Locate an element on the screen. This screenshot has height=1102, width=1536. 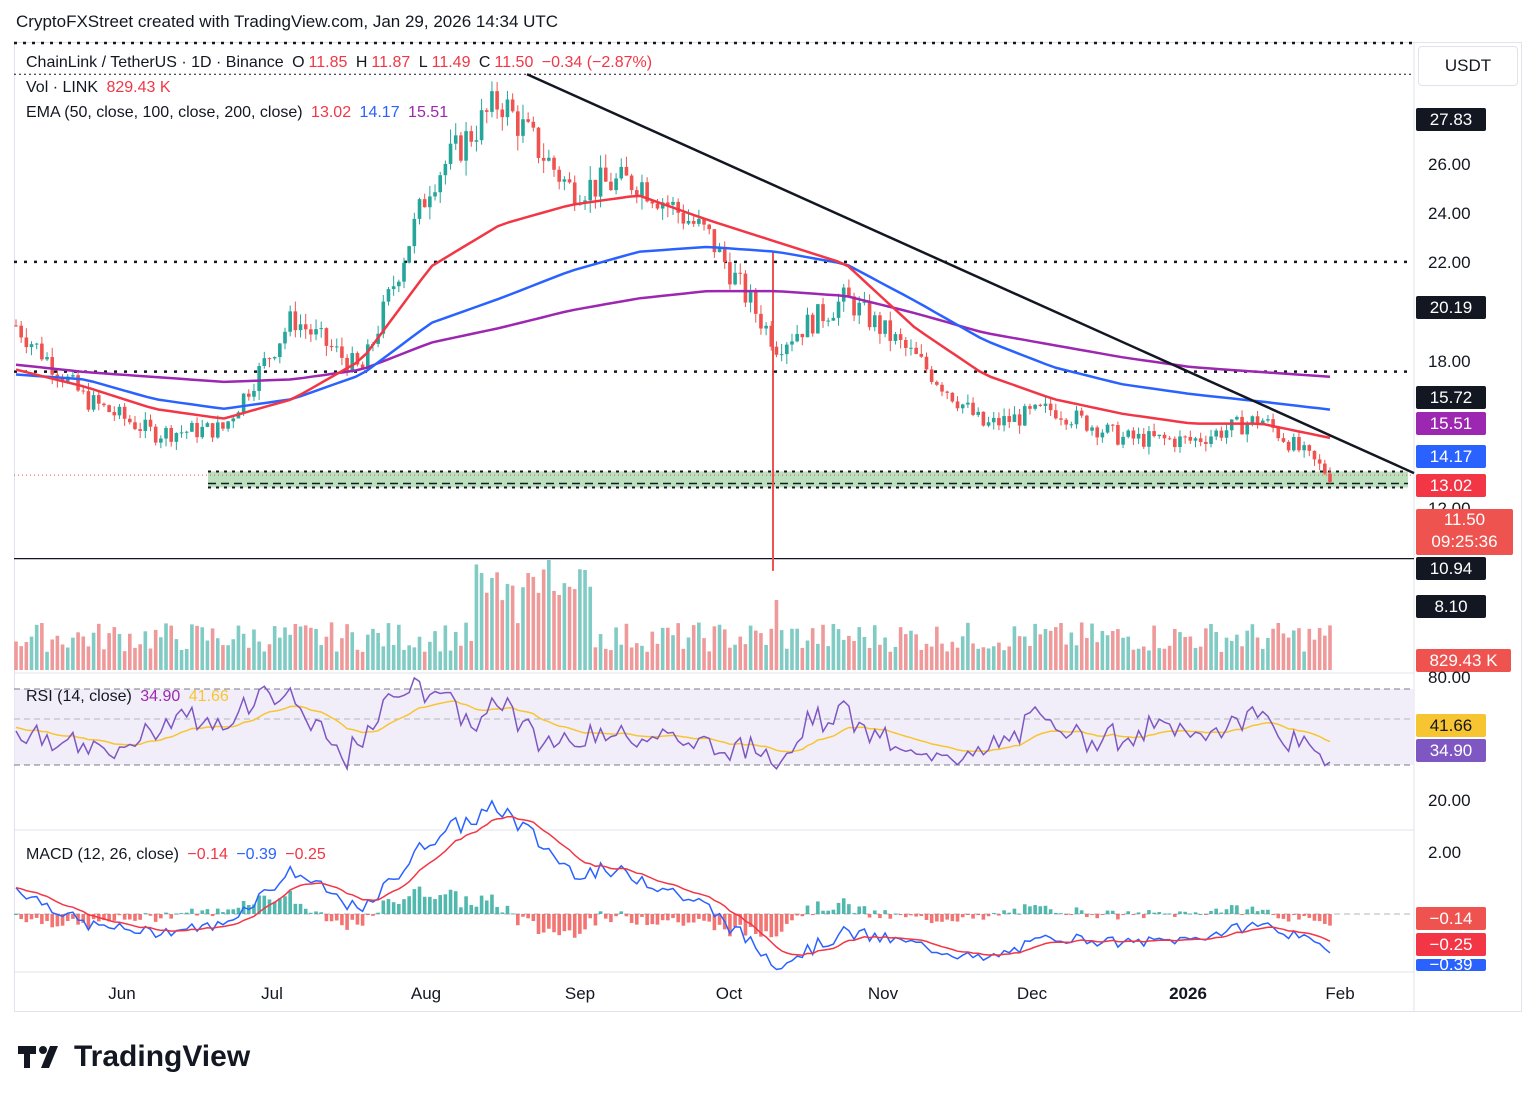
tradingview-logo: TradingView is located at coordinates (134, 1057).